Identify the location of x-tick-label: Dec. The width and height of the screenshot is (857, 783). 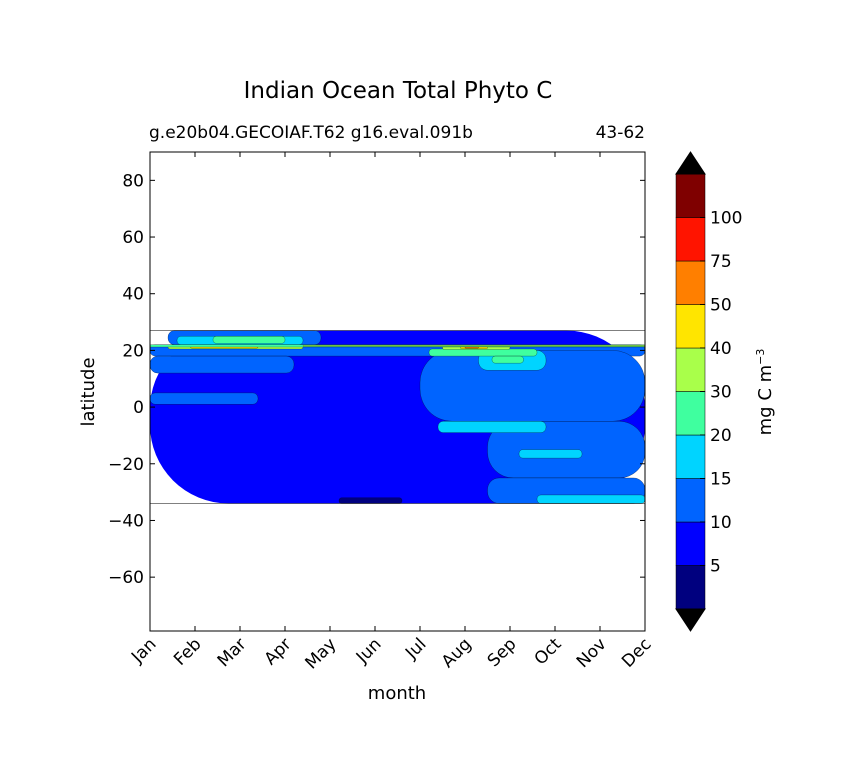
(636, 652).